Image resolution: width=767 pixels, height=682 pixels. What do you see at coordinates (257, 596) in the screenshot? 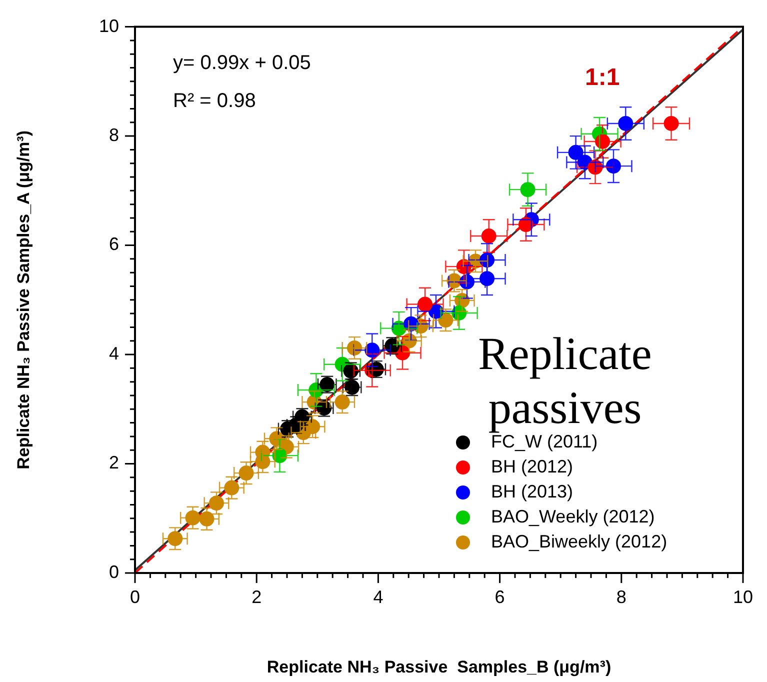
I see `x-tick-label: 2` at bounding box center [257, 596].